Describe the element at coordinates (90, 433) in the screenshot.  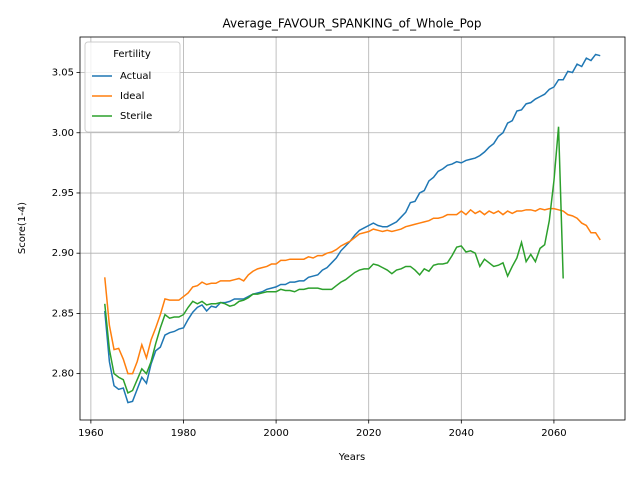
I see `x-tick-label: 1960` at that location.